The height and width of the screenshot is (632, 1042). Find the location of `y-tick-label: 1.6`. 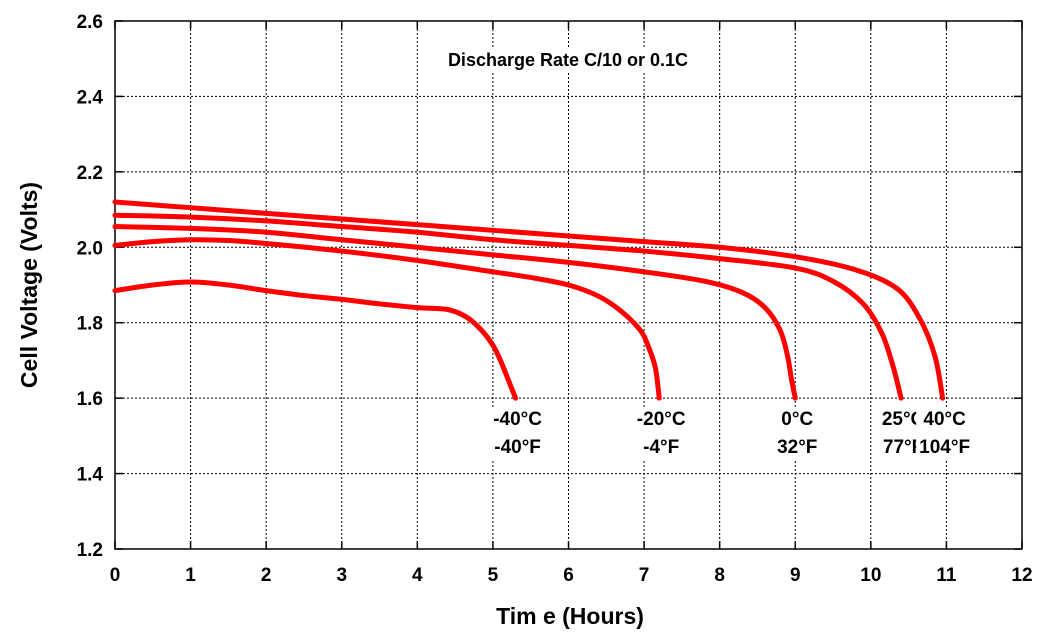

y-tick-label: 1.6 is located at coordinates (90, 399).